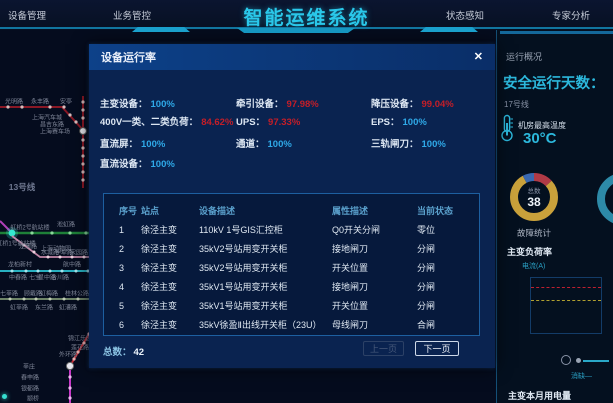 The width and height of the screenshot is (613, 403). Describe the element at coordinates (117, 352) in the screenshot. I see `total-label: 总数：` at that location.